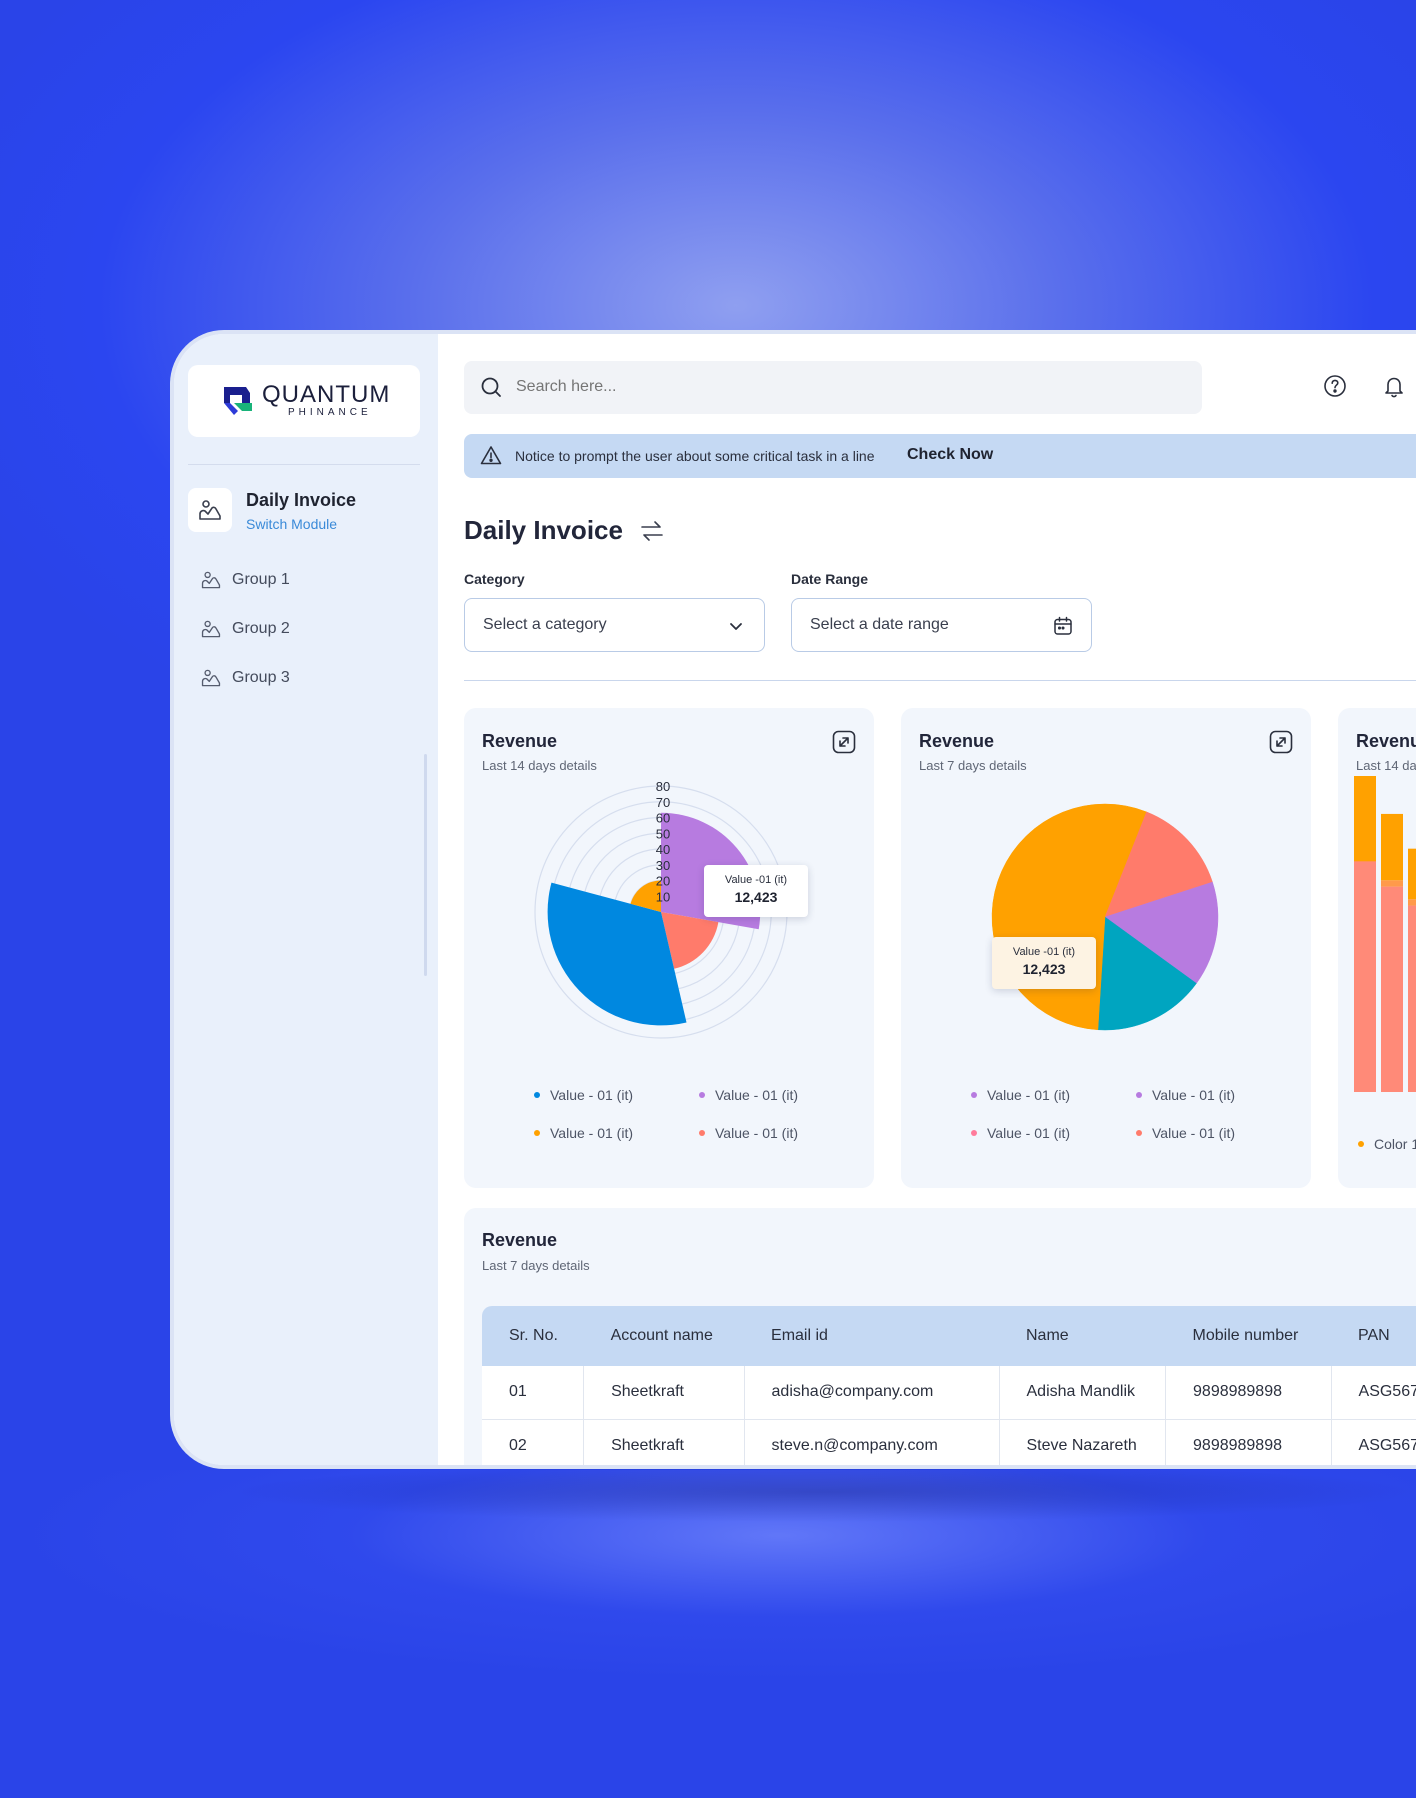 This screenshot has width=1416, height=1798. Describe the element at coordinates (940, 680) in the screenshot. I see `filters-divider` at that location.